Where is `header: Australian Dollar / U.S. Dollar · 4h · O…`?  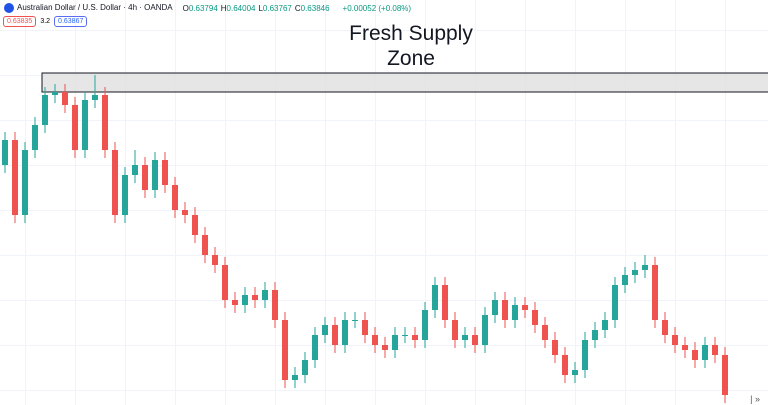
header: Australian Dollar / U.S. Dollar · 4h · O… is located at coordinates (207, 8).